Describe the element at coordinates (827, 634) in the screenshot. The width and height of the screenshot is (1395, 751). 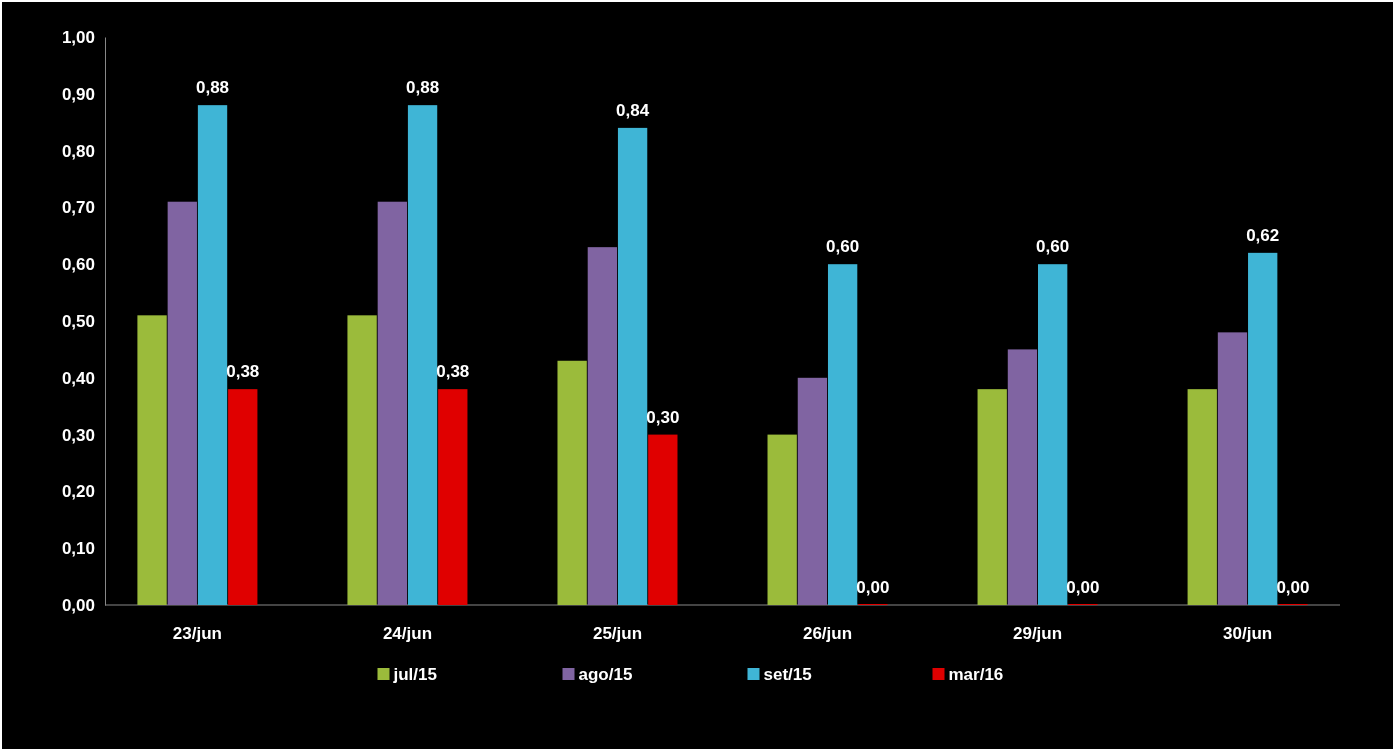
I see `x-tick-label: 26/jun` at that location.